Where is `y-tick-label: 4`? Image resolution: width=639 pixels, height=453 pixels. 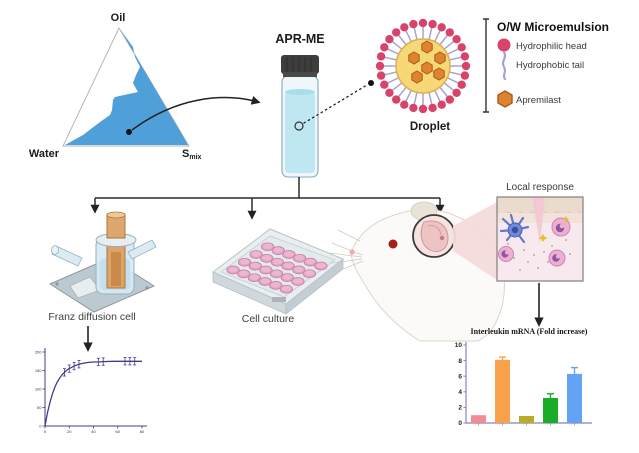
y-tick-label: 4 is located at coordinates (460, 392).